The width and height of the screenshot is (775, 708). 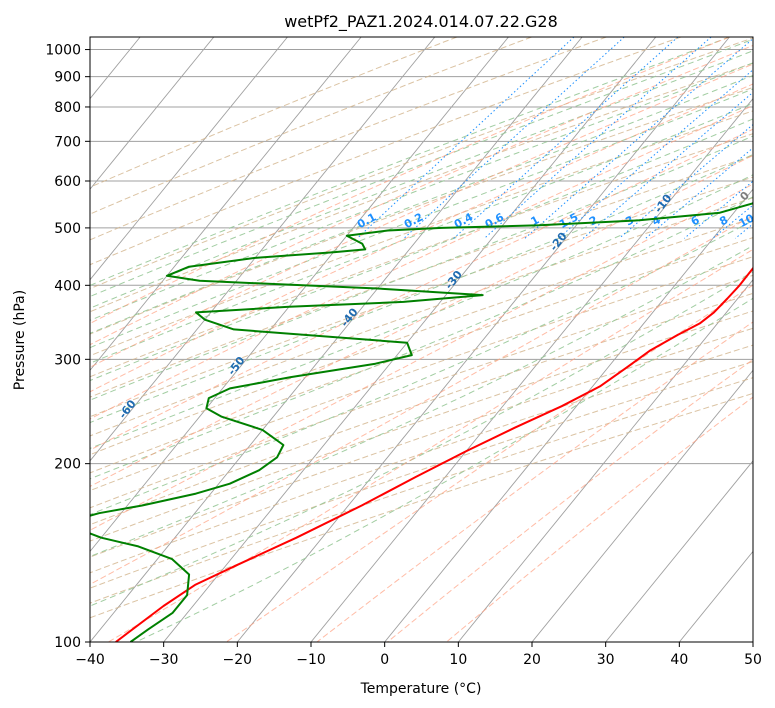 What do you see at coordinates (747, 220) in the screenshot?
I see `mixing-ratio-label: 10` at bounding box center [747, 220].